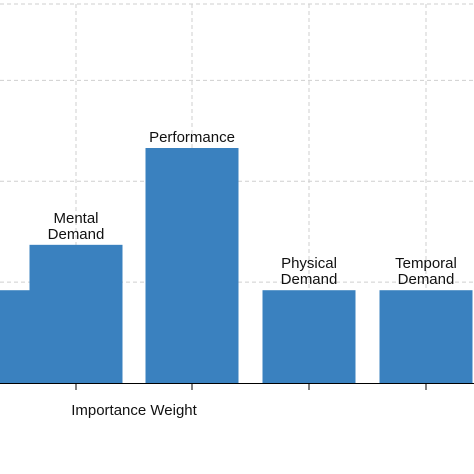  I want to click on axis-layer, so click(237, 386).